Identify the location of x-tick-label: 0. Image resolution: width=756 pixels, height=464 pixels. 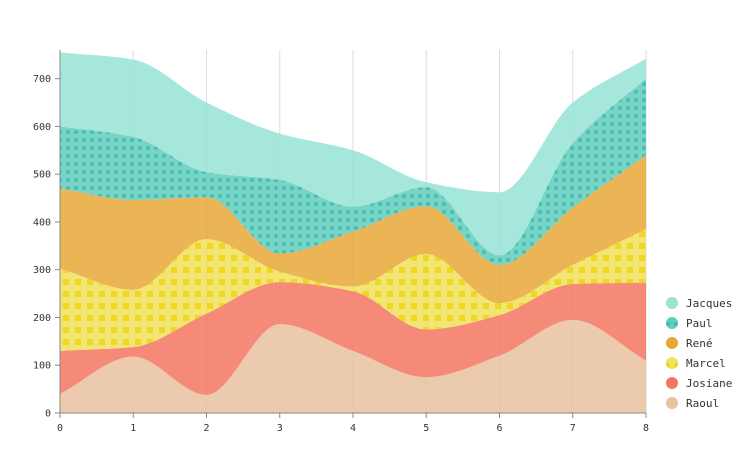
(60, 428).